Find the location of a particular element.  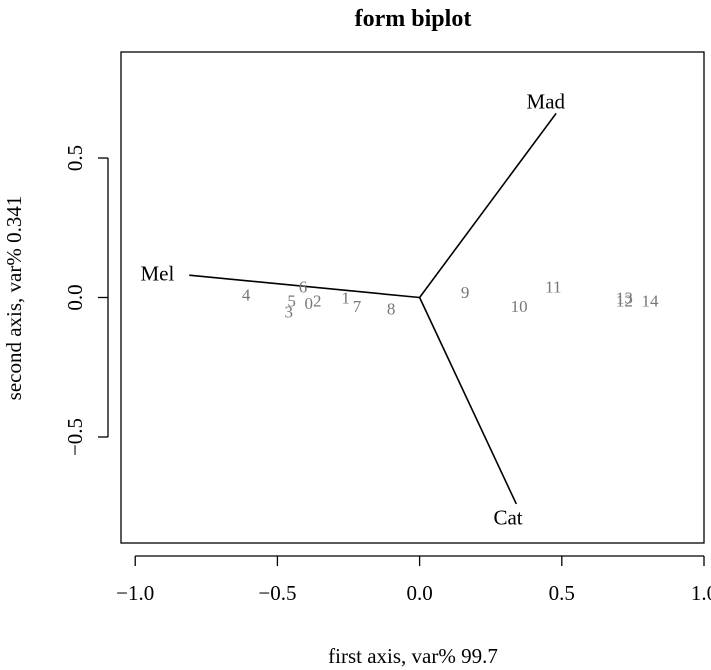

observation-label: 1 is located at coordinates (345, 298).